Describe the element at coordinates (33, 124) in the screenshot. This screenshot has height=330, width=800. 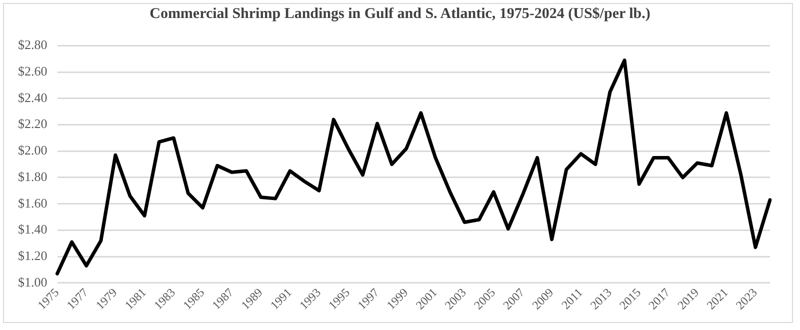
I see `y-tick-label: $2.20` at that location.